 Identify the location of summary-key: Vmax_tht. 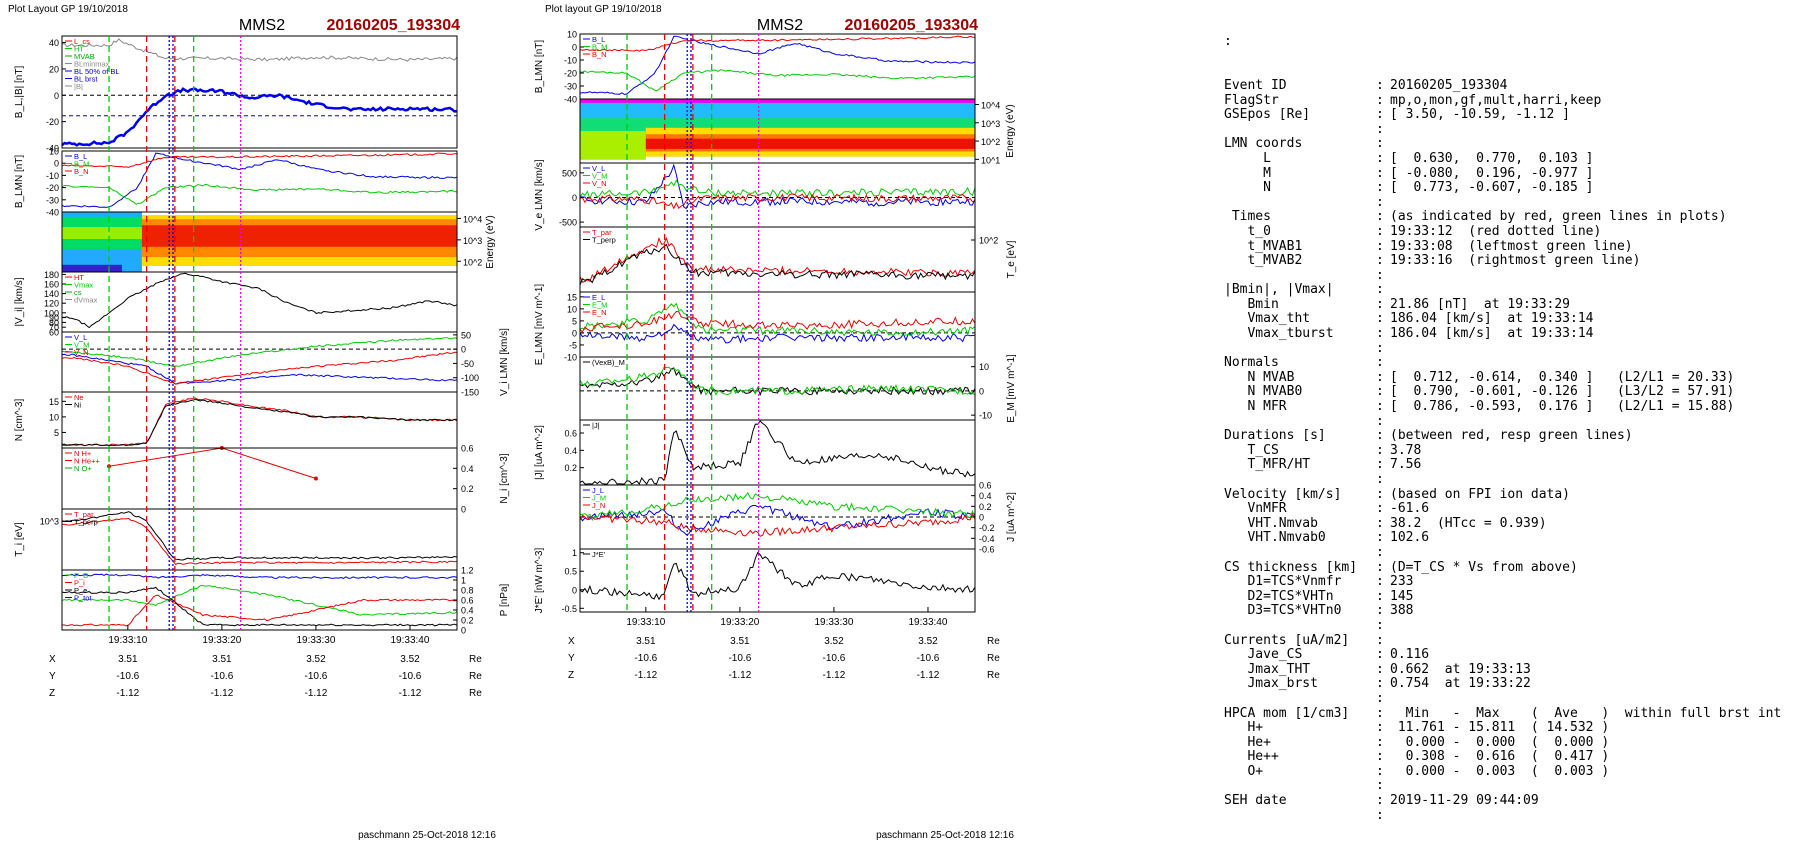
(1267, 319).